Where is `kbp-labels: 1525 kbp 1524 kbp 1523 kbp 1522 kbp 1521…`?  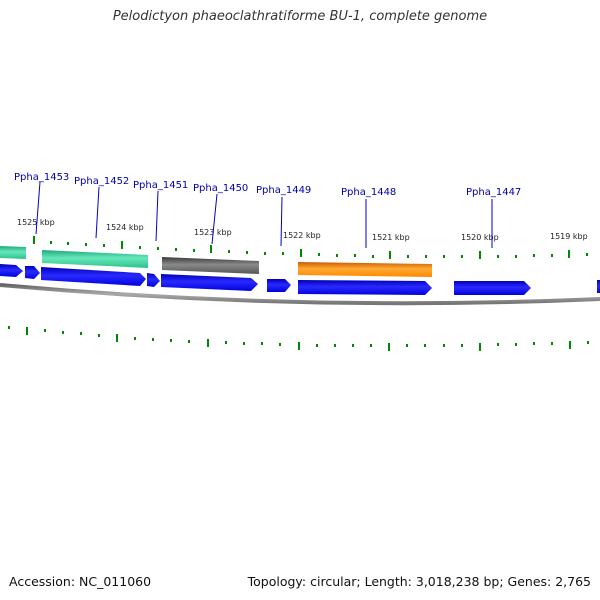 kbp-labels: 1525 kbp 1524 kbp 1523 kbp 1522 kbp 1521… is located at coordinates (302, 230).